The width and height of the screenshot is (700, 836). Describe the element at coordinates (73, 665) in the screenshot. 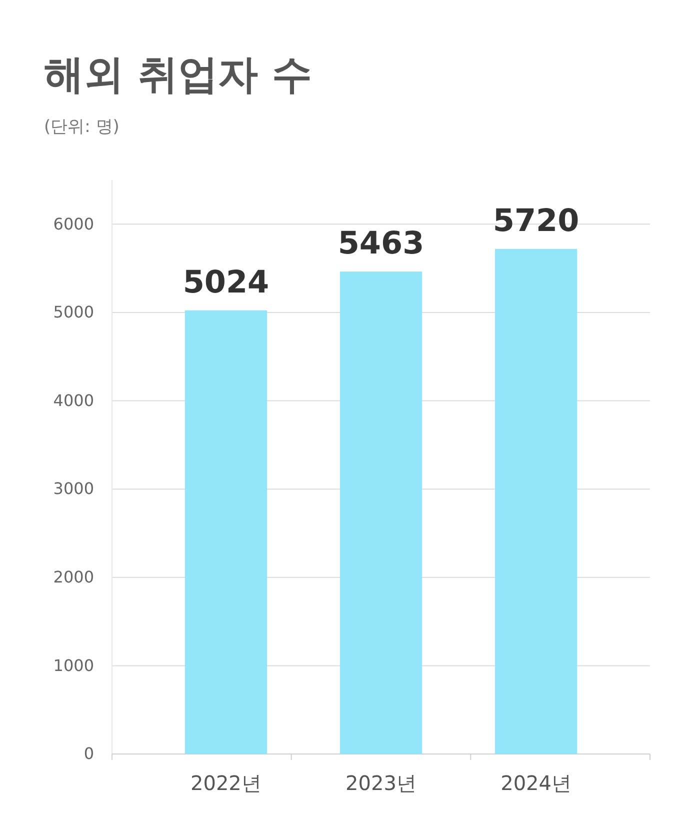

I see `y-tick-label: 1000` at that location.